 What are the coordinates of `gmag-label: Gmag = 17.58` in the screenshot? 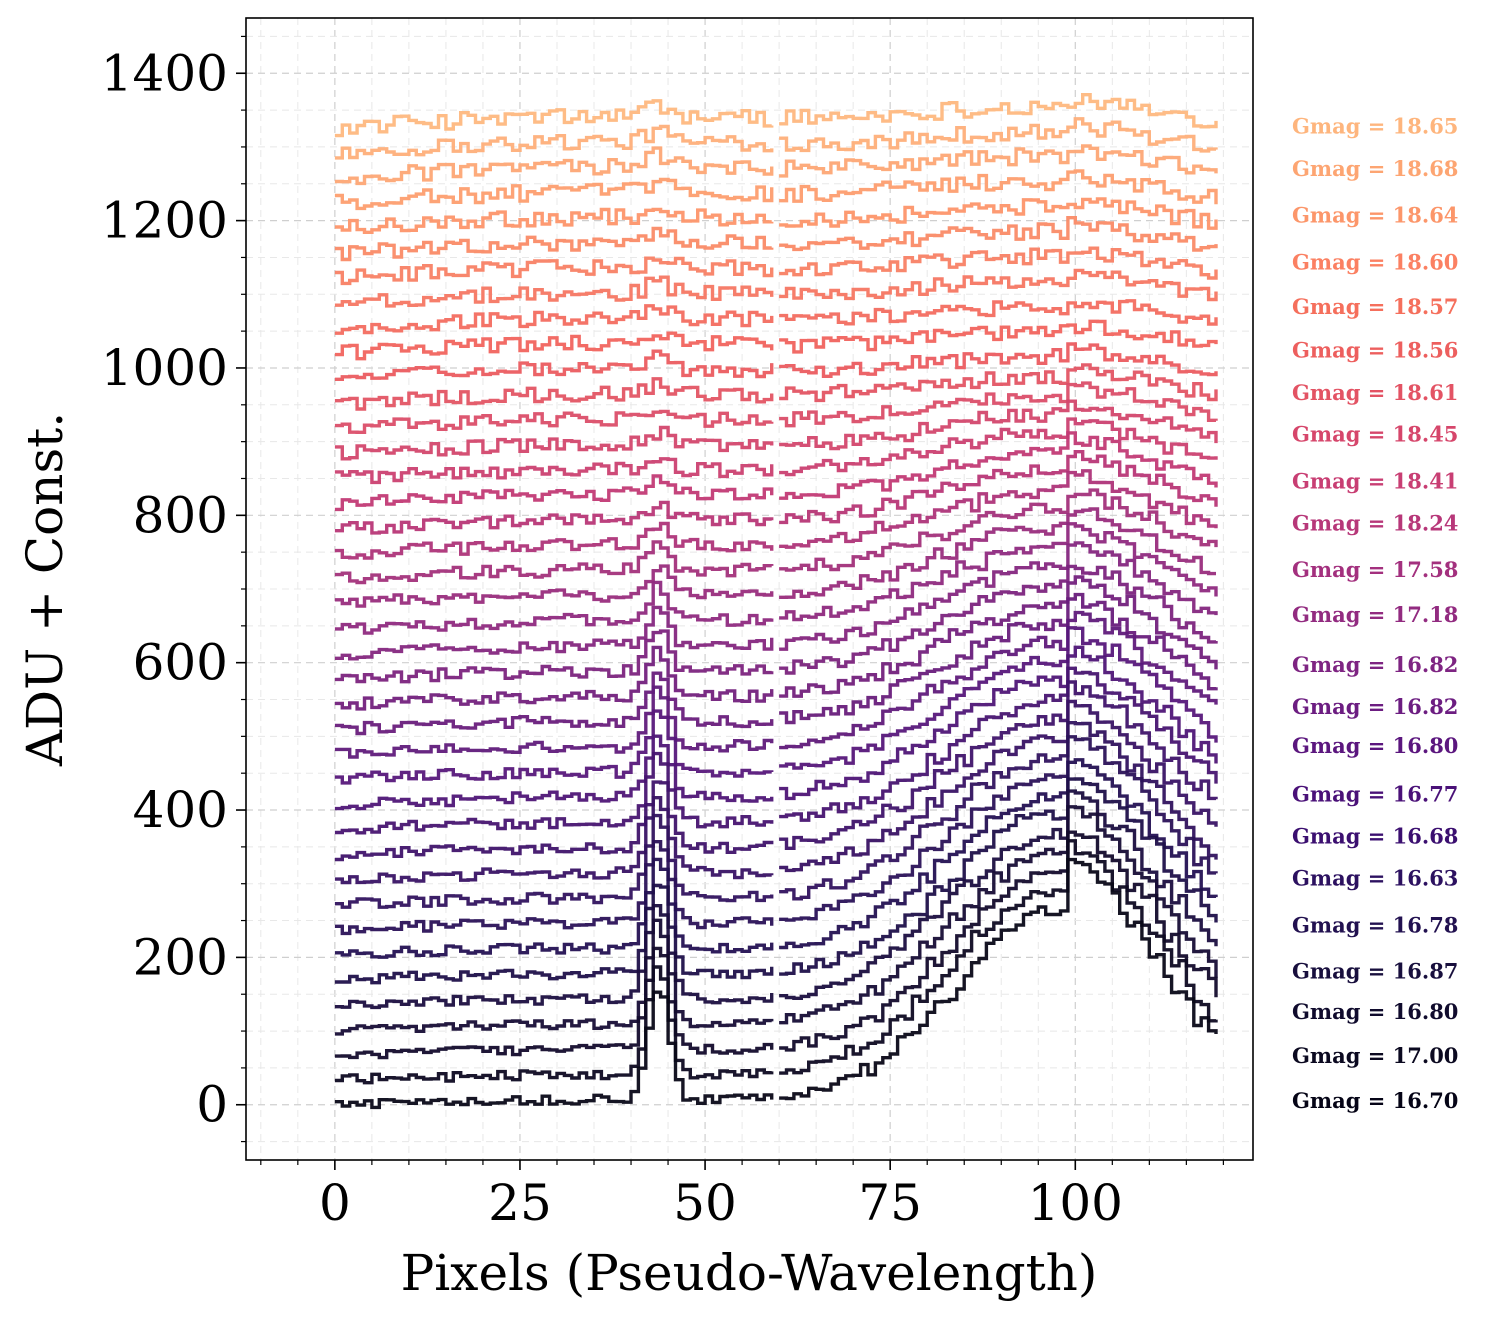 It's located at (1375, 569).